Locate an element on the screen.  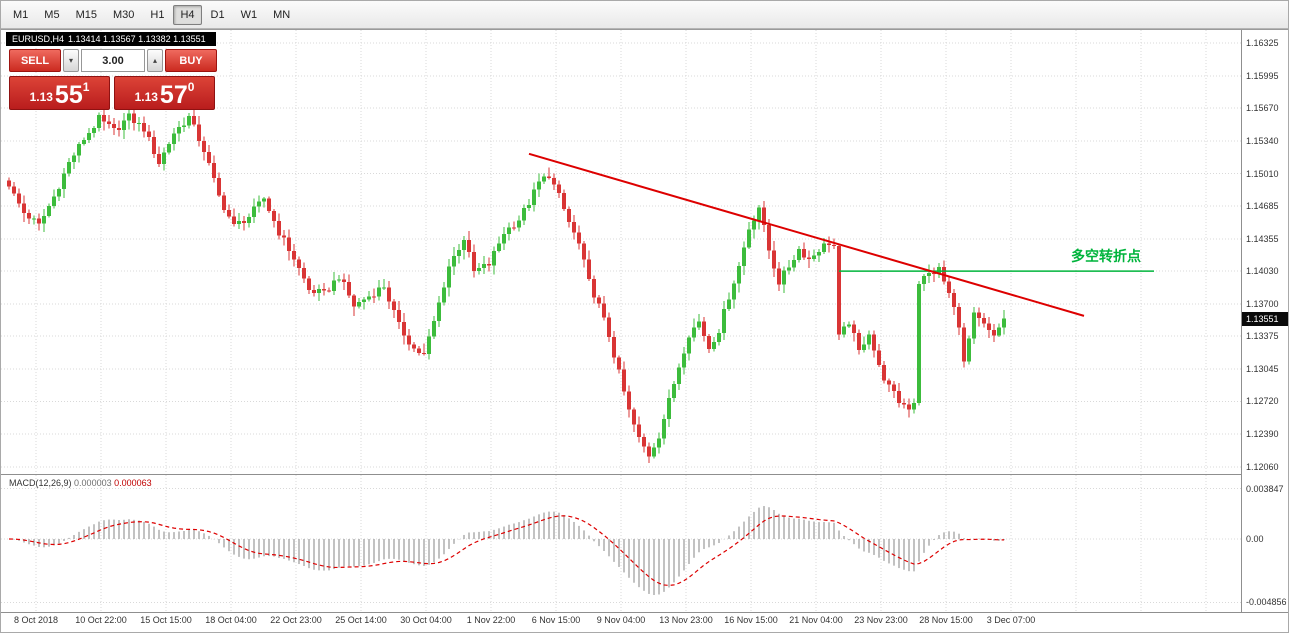
trade-controls-row: SELL ▾ 3.00 ▴ BUY is located at coordinates (114, 60).